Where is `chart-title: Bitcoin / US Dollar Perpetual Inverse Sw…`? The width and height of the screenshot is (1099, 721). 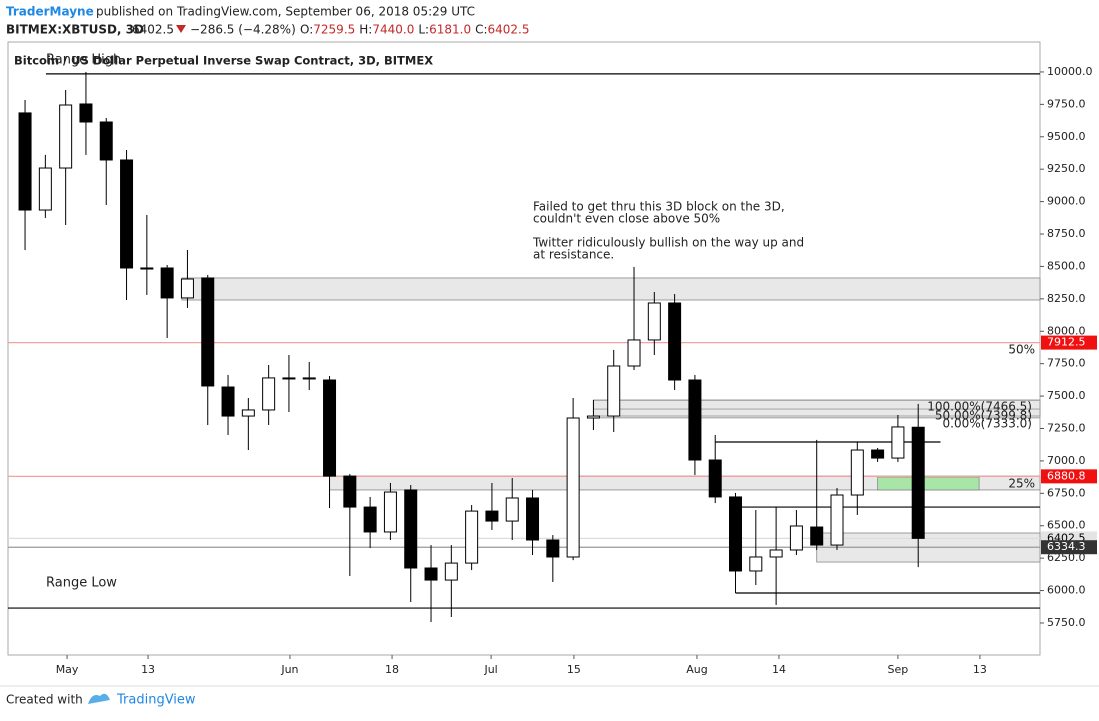 chart-title: Bitcoin / US Dollar Perpetual Inverse Sw… is located at coordinates (223, 61).